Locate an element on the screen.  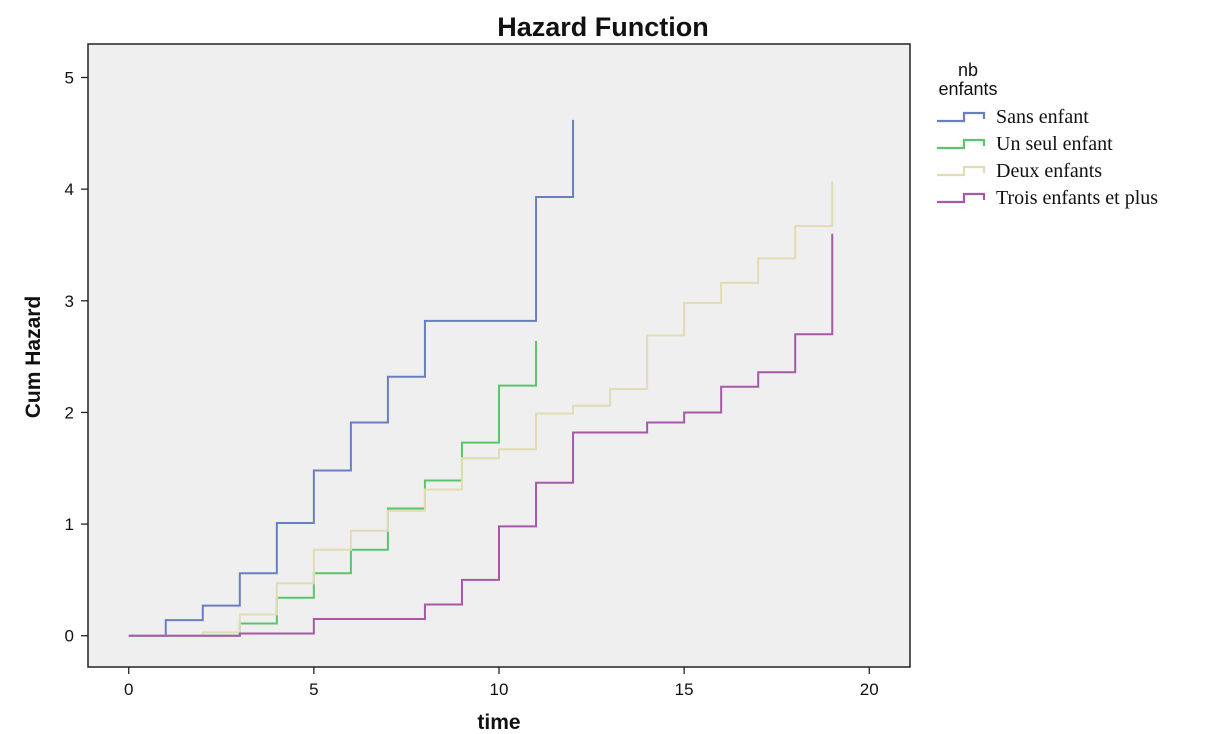
legend-title: enfants is located at coordinates (967, 89).